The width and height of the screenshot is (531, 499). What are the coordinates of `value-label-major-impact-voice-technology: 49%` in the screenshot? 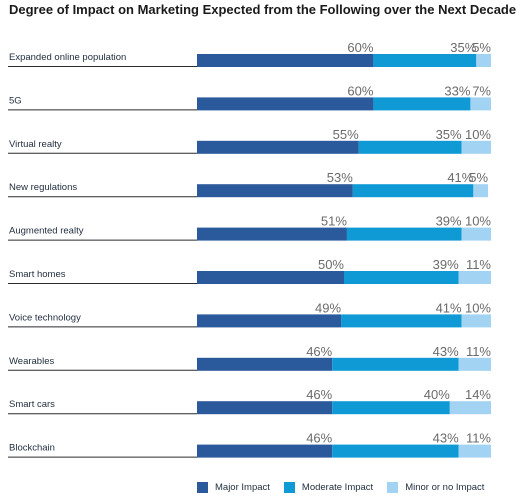 It's located at (328, 307).